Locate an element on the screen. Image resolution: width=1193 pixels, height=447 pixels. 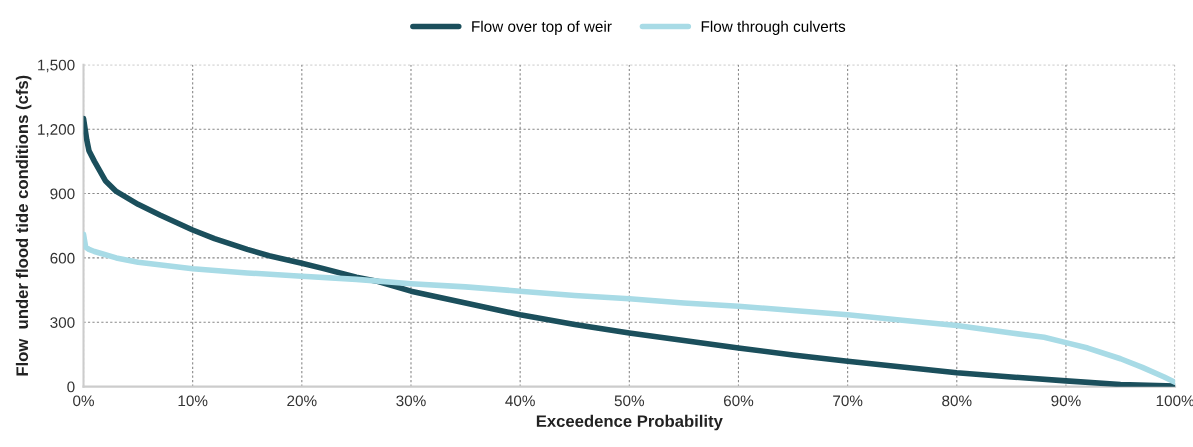
x-tick-label: 30% is located at coordinates (411, 401).